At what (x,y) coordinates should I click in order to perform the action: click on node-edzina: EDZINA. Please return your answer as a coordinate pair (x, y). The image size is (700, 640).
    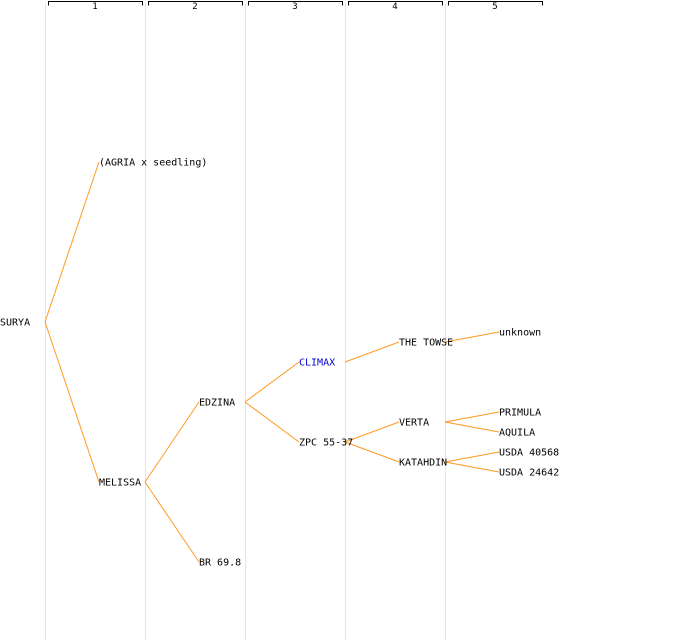
    Looking at the image, I should click on (217, 403).